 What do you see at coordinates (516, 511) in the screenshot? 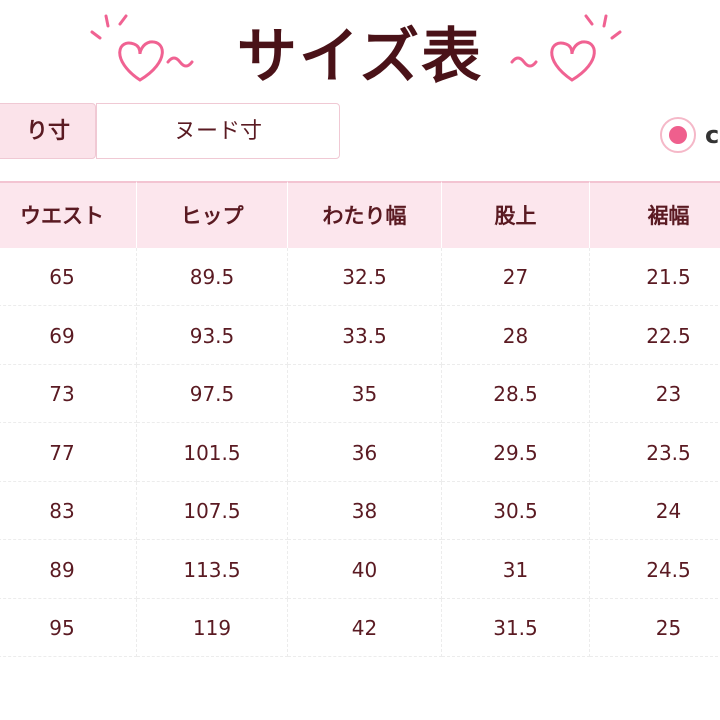
I see `table-cell: 30.5` at bounding box center [516, 511].